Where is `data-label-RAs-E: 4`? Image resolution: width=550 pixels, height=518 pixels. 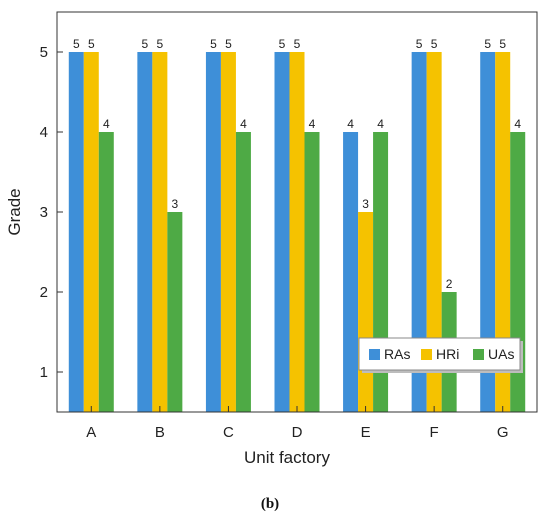
data-label-RAs-E: 4 is located at coordinates (350, 124).